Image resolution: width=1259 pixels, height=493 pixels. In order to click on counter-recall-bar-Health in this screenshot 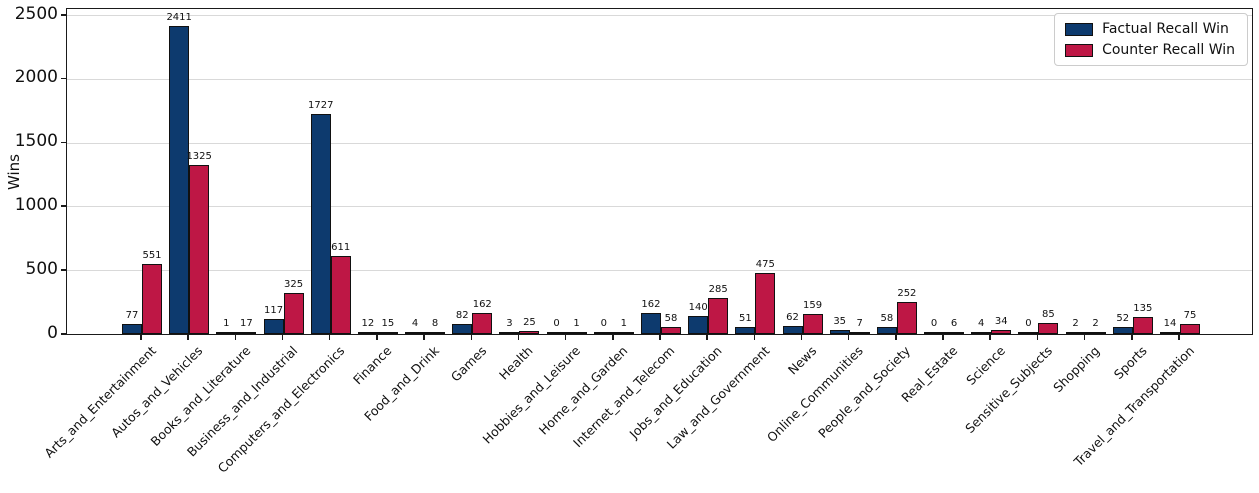, I will do `click(529, 332)`.